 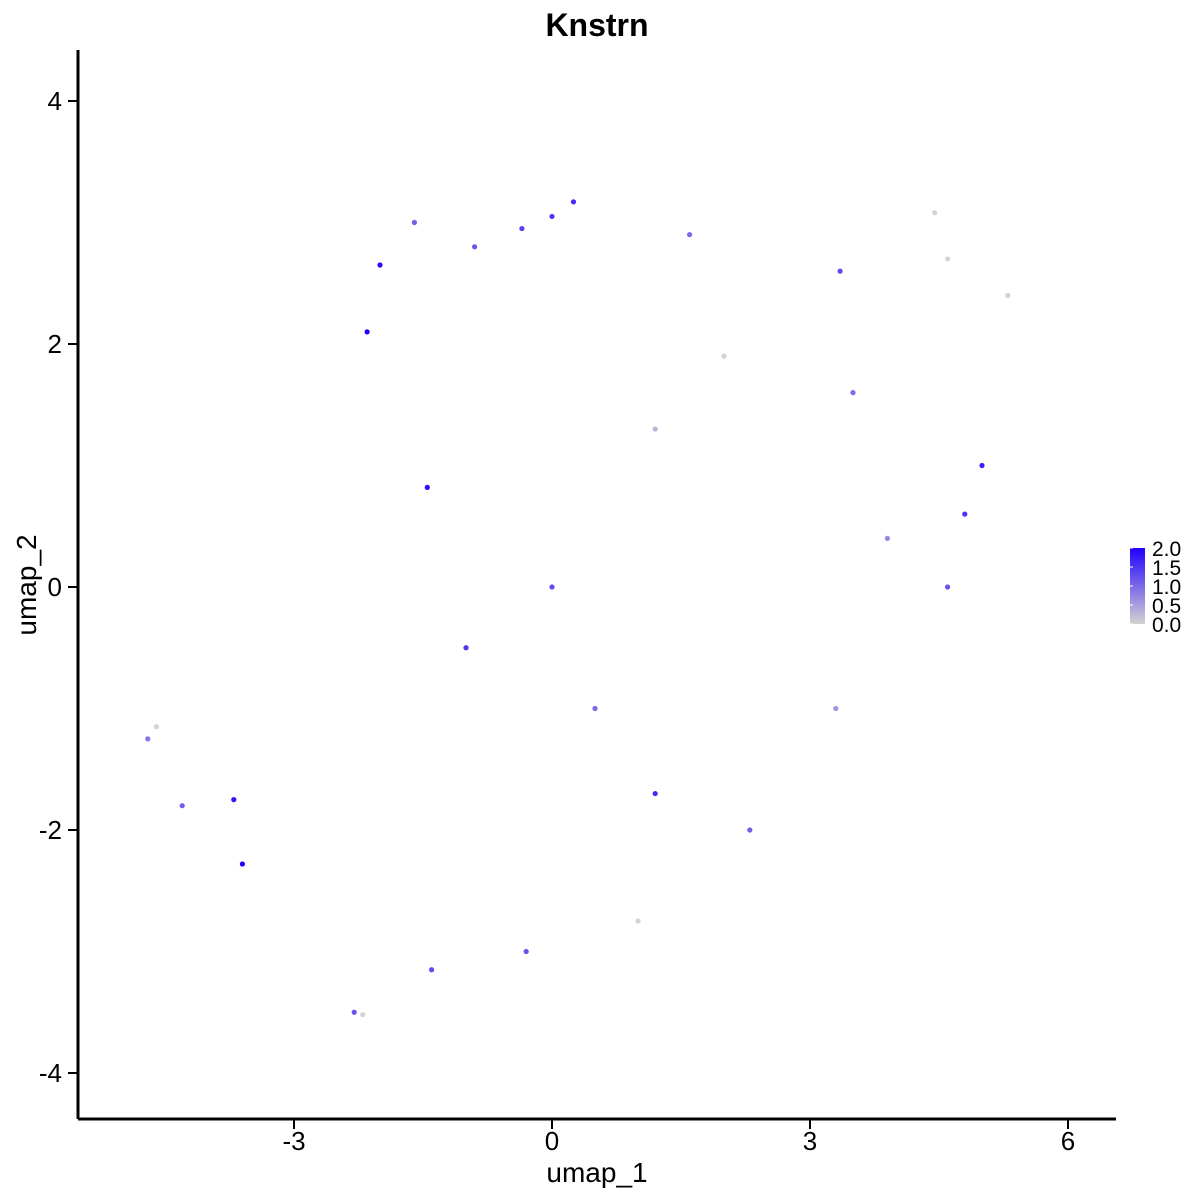 I want to click on legend-labels: 0.00.51.01.52.0, so click(x=1155, y=587).